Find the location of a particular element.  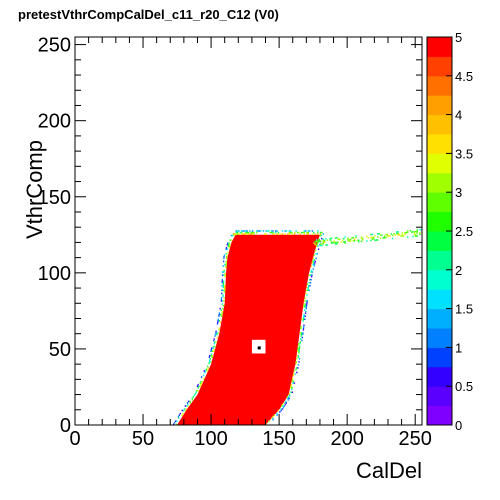

palette-tick-label: 1 is located at coordinates (458, 347).